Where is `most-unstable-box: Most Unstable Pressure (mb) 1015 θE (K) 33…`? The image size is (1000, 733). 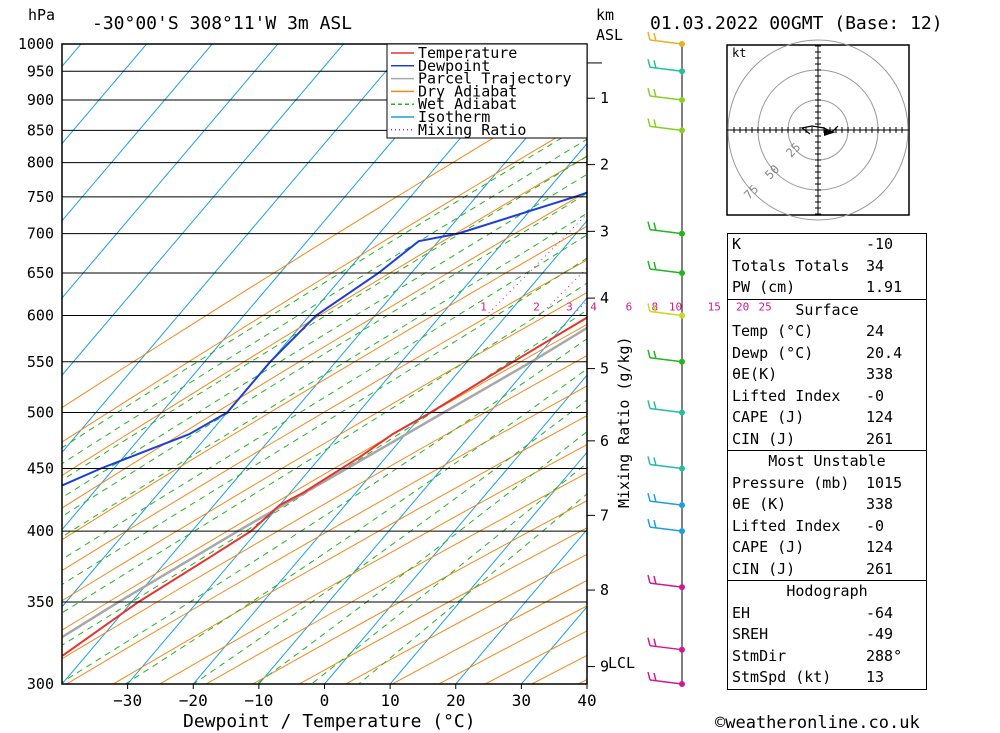 most-unstable-box: Most Unstable Pressure (mb) 1015 θE (K) 33… is located at coordinates (827, 516).